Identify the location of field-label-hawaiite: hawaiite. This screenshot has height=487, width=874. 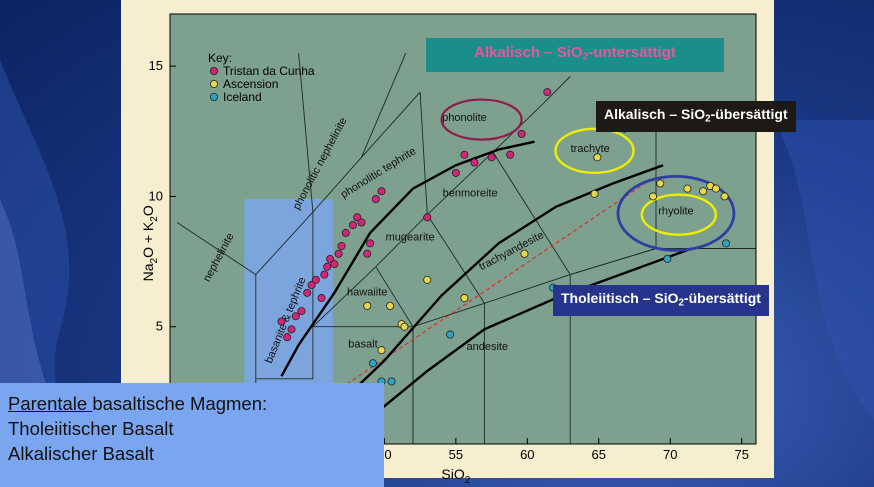
(367, 292).